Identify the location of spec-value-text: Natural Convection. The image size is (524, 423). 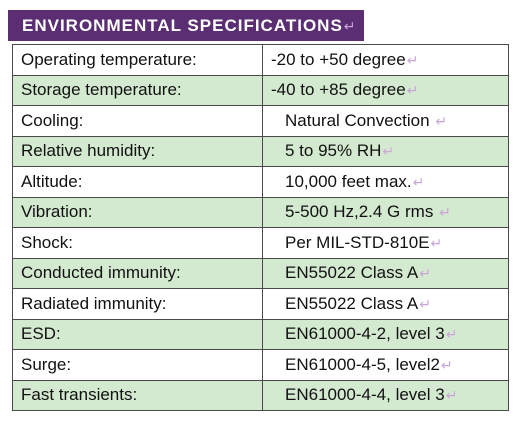
(360, 120).